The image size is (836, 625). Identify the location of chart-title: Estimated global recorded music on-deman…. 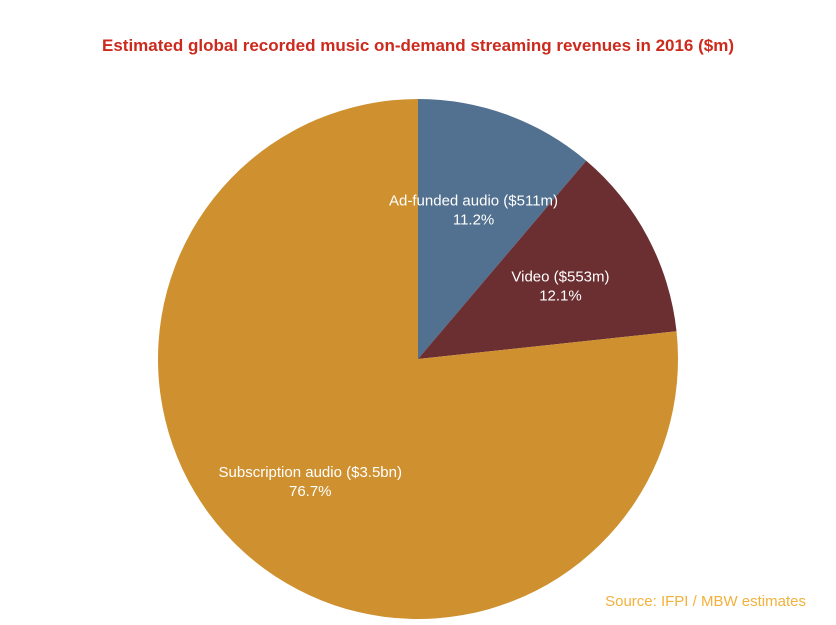
(418, 45).